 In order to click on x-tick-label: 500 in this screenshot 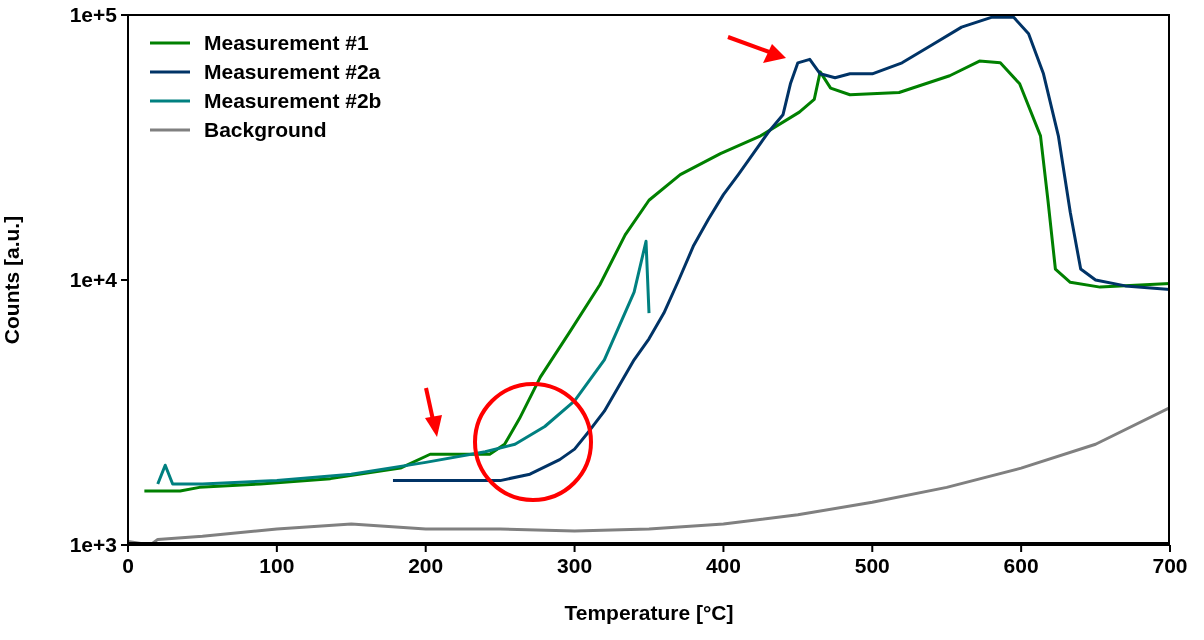, I will do `click(872, 565)`.